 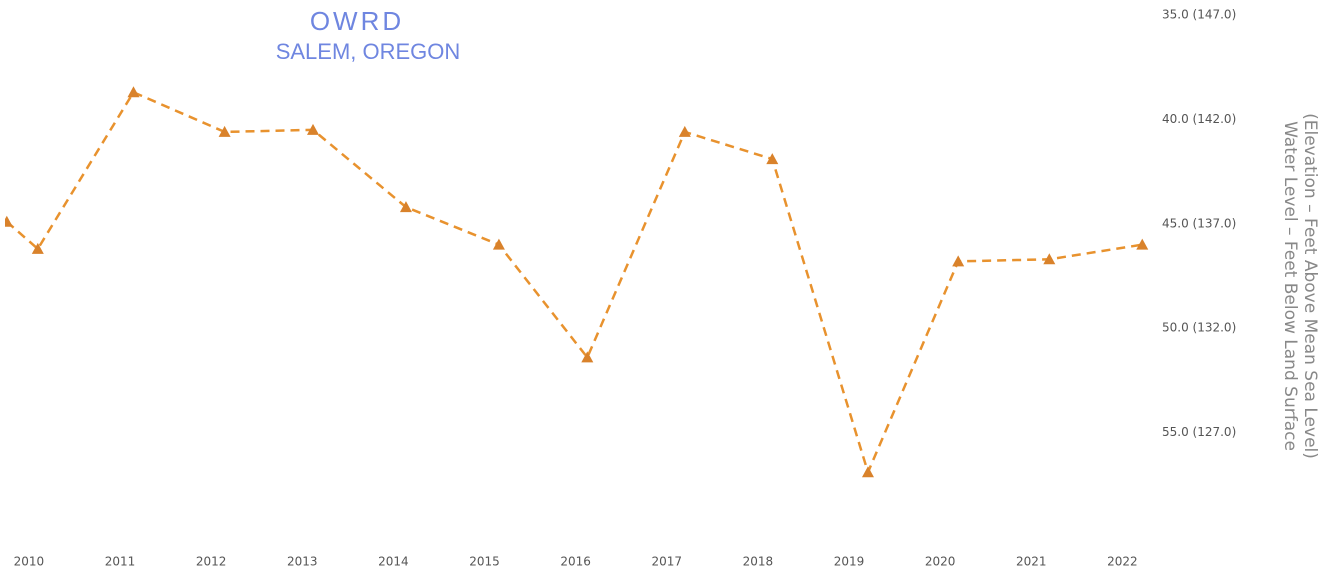 I want to click on x-tick-label: 2022, so click(x=1122, y=562).